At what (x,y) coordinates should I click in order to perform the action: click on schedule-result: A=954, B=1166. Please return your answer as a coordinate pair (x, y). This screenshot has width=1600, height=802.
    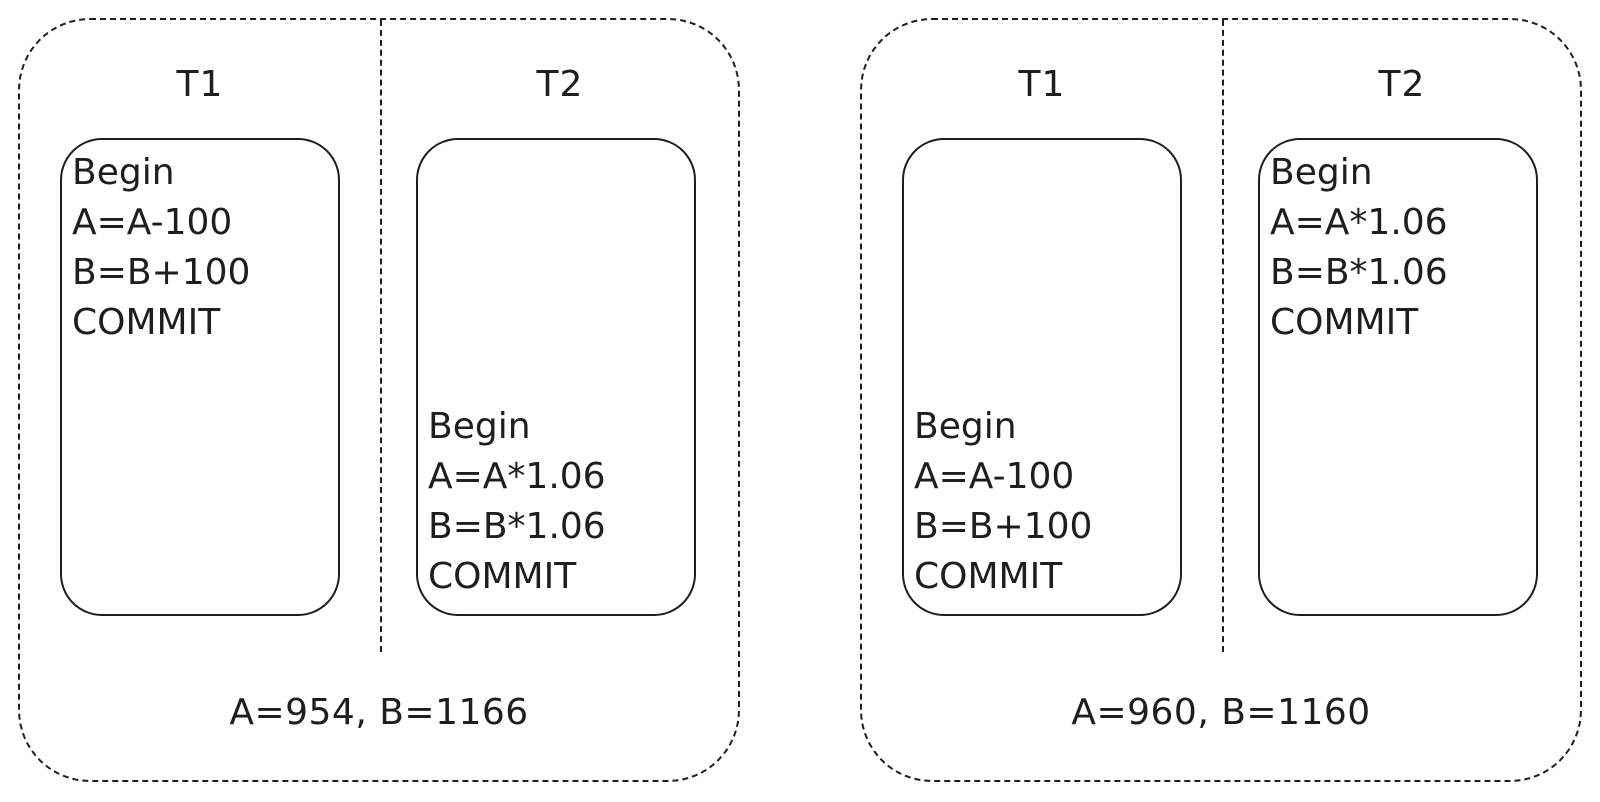
    Looking at the image, I should click on (379, 712).